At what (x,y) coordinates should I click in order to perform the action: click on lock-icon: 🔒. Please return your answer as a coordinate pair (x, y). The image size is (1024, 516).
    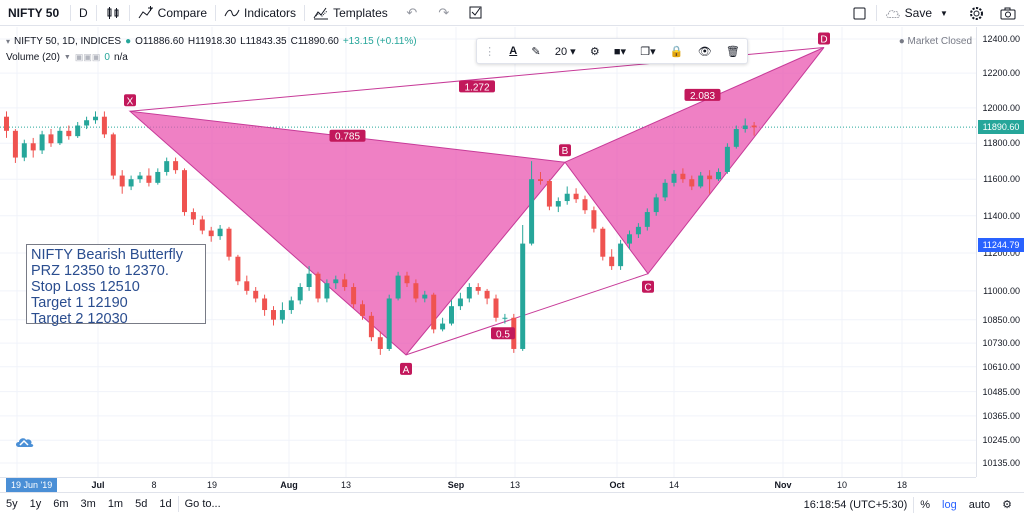
    Looking at the image, I should click on (676, 51).